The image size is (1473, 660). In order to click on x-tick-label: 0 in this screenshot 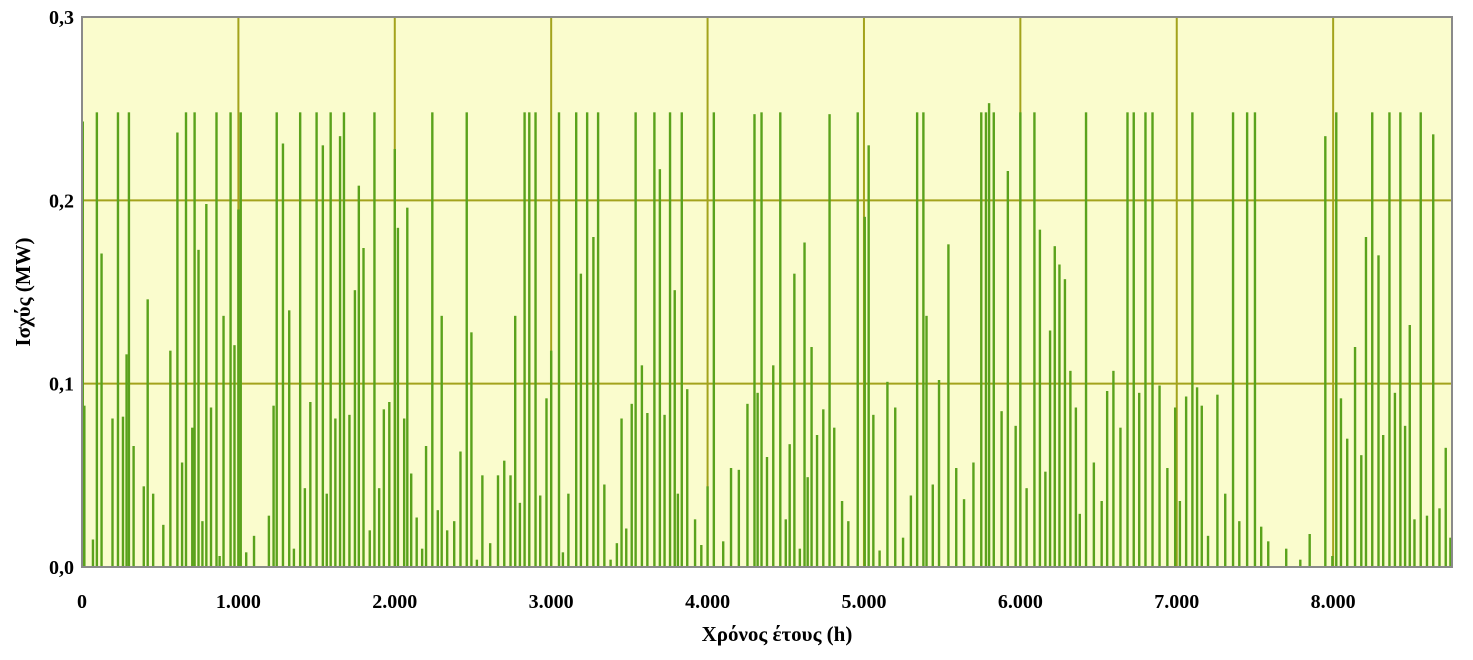, I will do `click(82, 602)`.